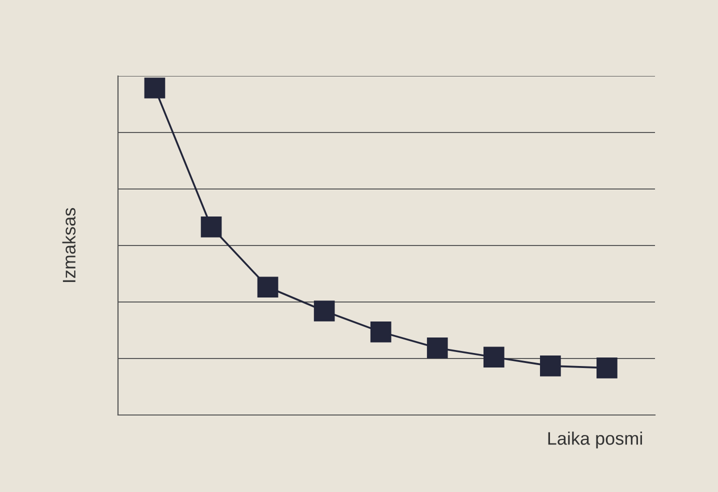 The image size is (718, 492). What do you see at coordinates (595, 440) in the screenshot?
I see `x-axis-title: Laika posmi` at bounding box center [595, 440].